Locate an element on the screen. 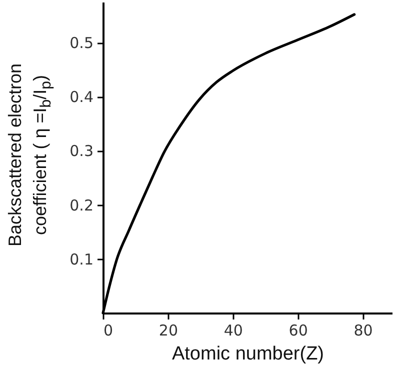 The height and width of the screenshot is (373, 400). x-tick-label: 20 is located at coordinates (168, 331).